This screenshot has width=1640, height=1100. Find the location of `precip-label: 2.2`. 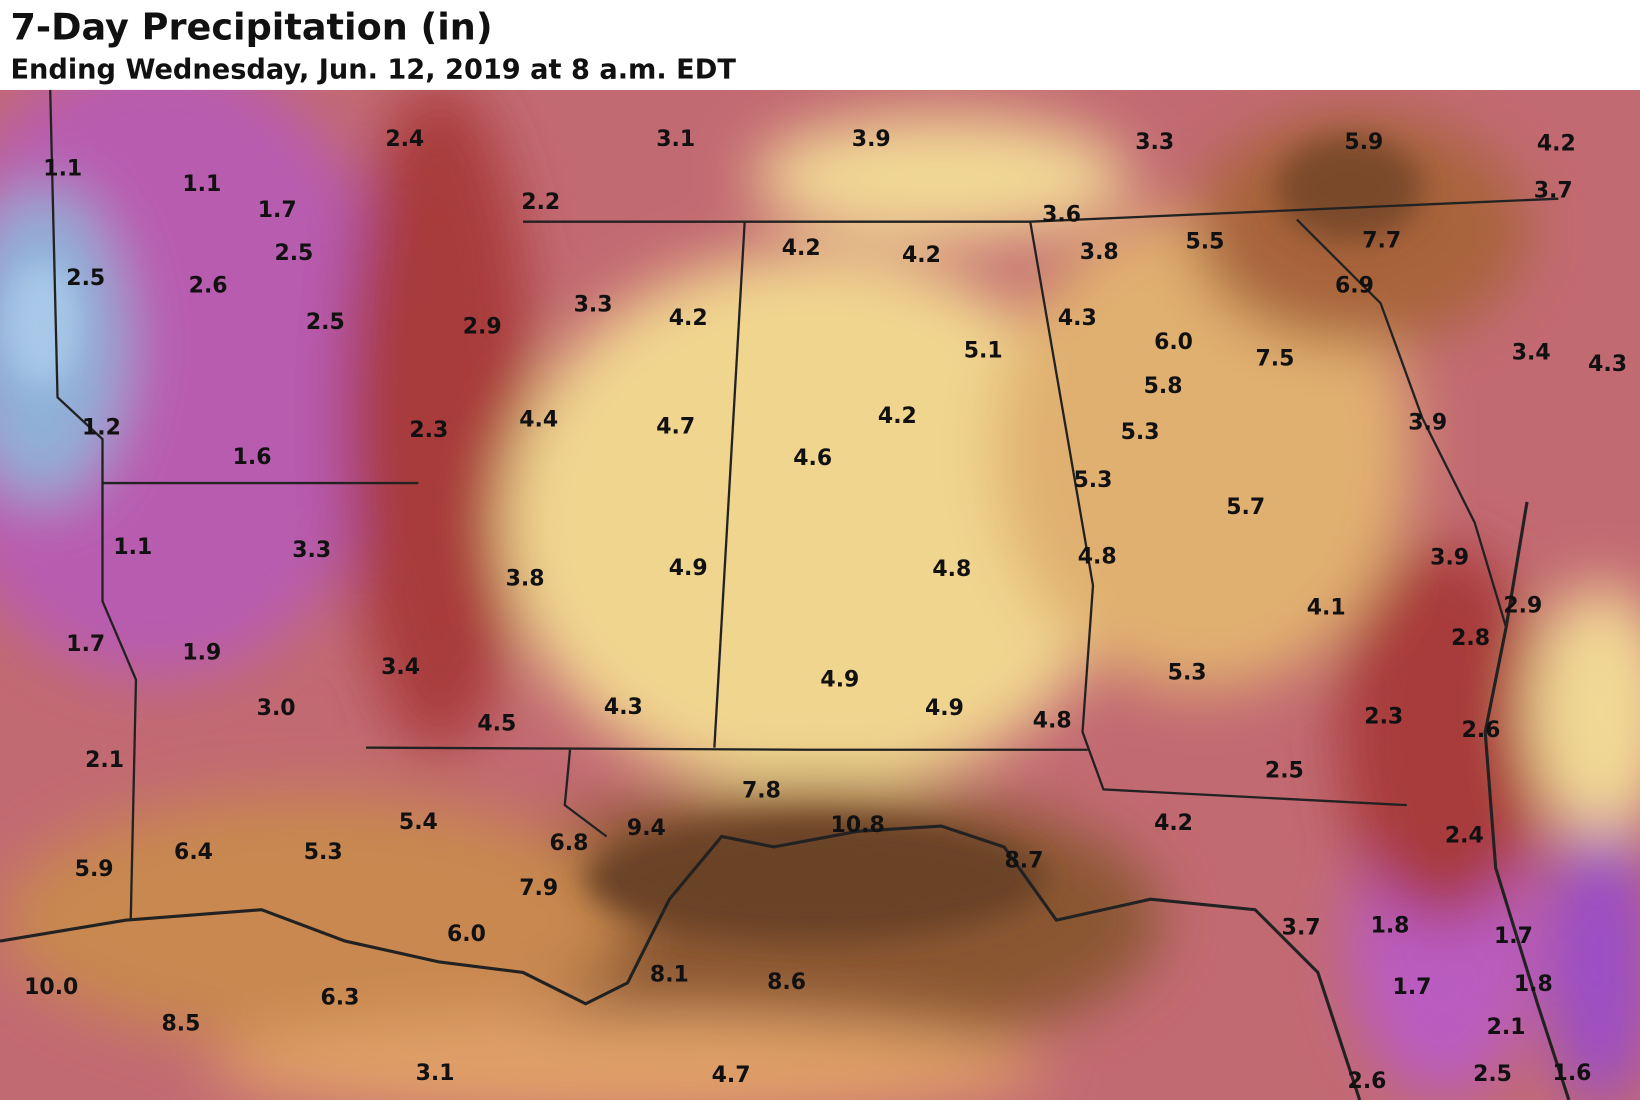

precip-label: 2.2 is located at coordinates (540, 202).